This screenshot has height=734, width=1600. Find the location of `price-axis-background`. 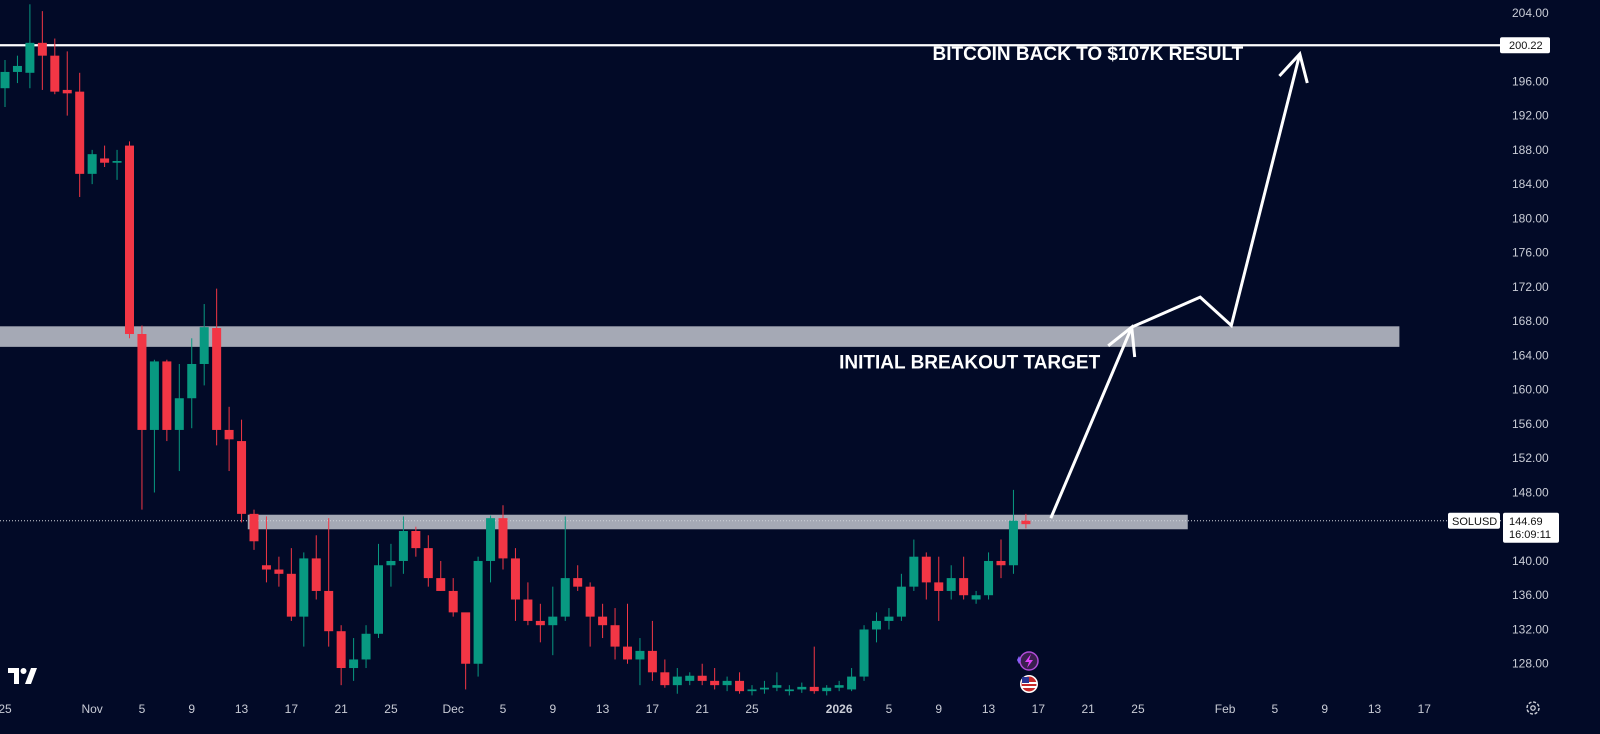

price-axis-background is located at coordinates (1551, 367).